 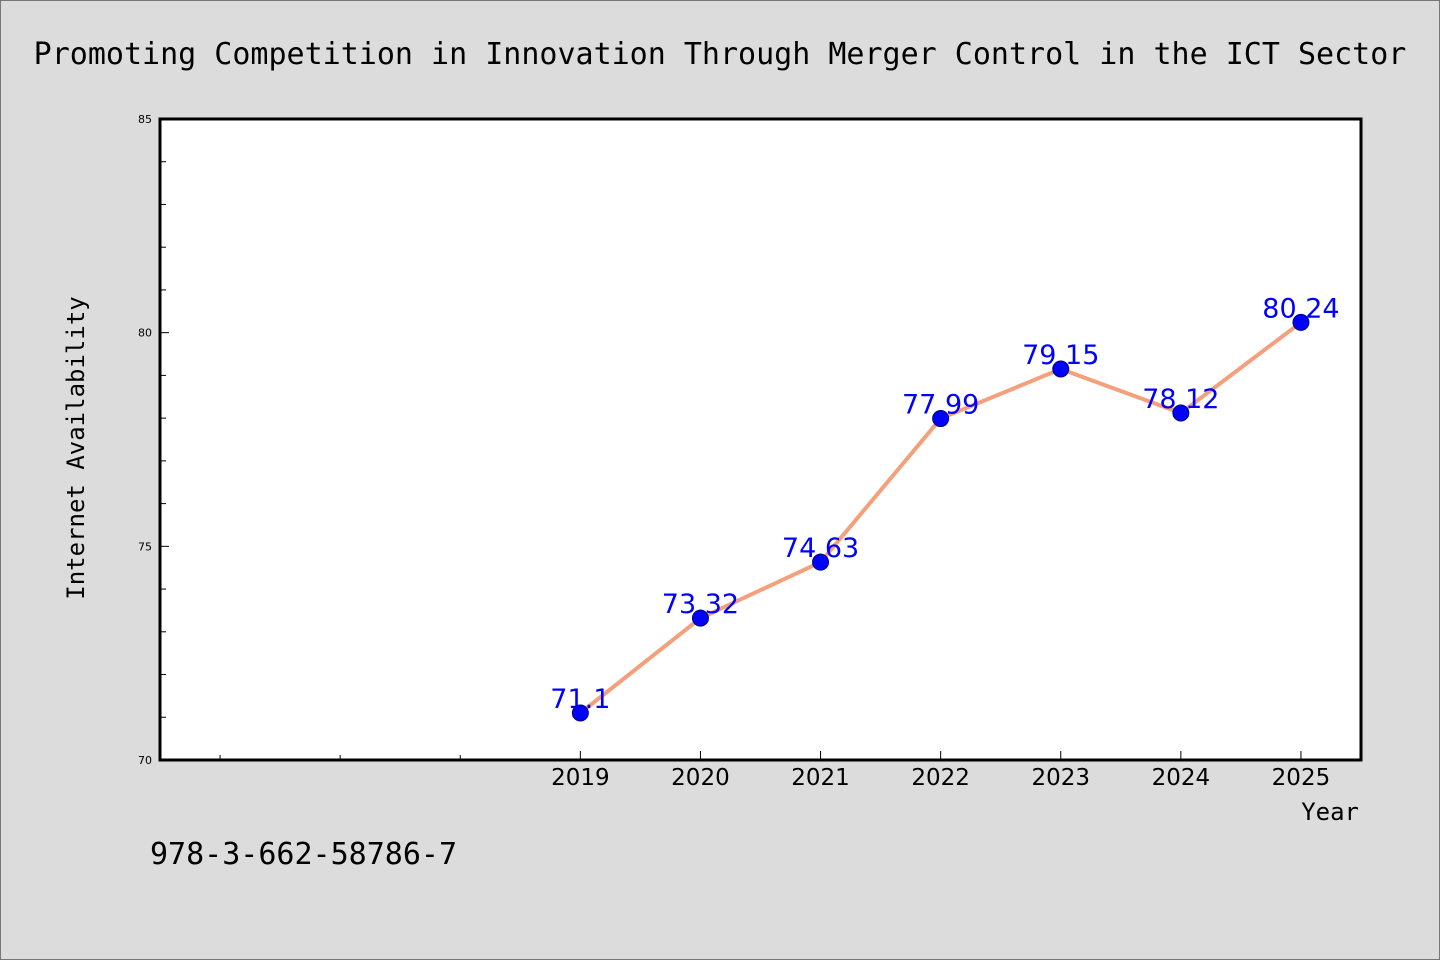 I want to click on x-tick-label: 2021, so click(x=820, y=778).